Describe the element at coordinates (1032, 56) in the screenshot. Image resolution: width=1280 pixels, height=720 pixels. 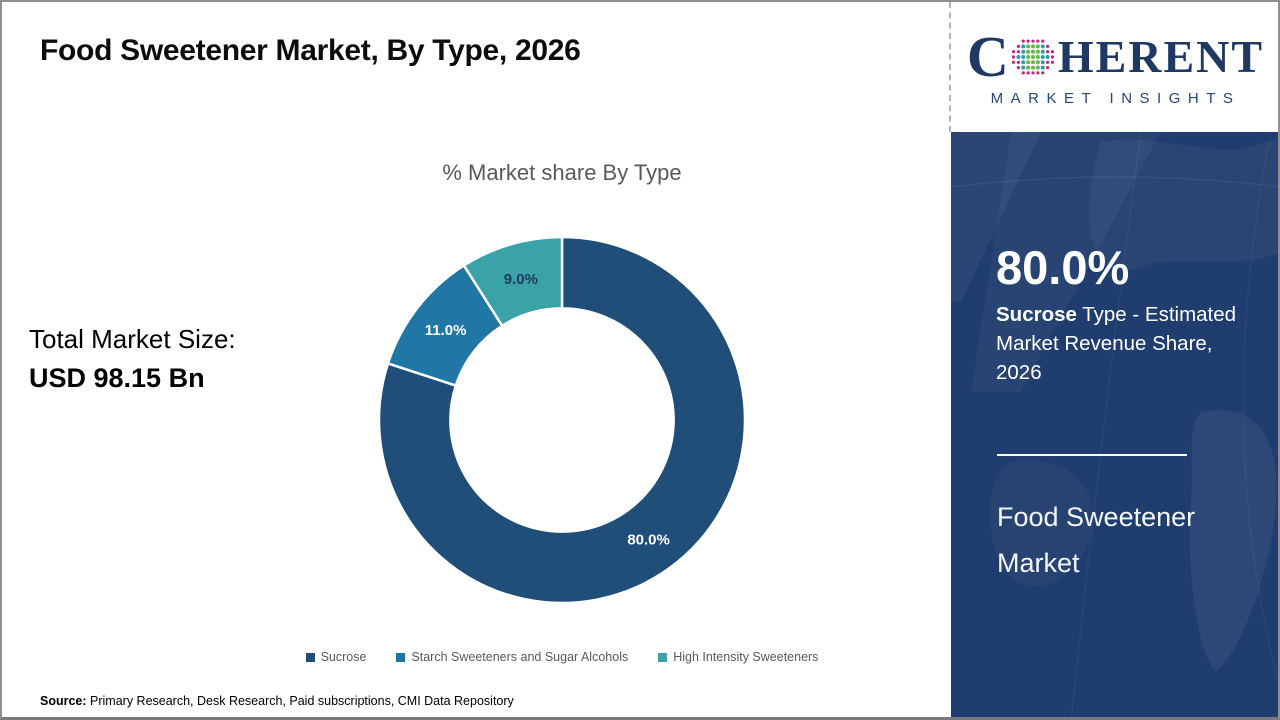
I see `dotted-globe-icon` at that location.